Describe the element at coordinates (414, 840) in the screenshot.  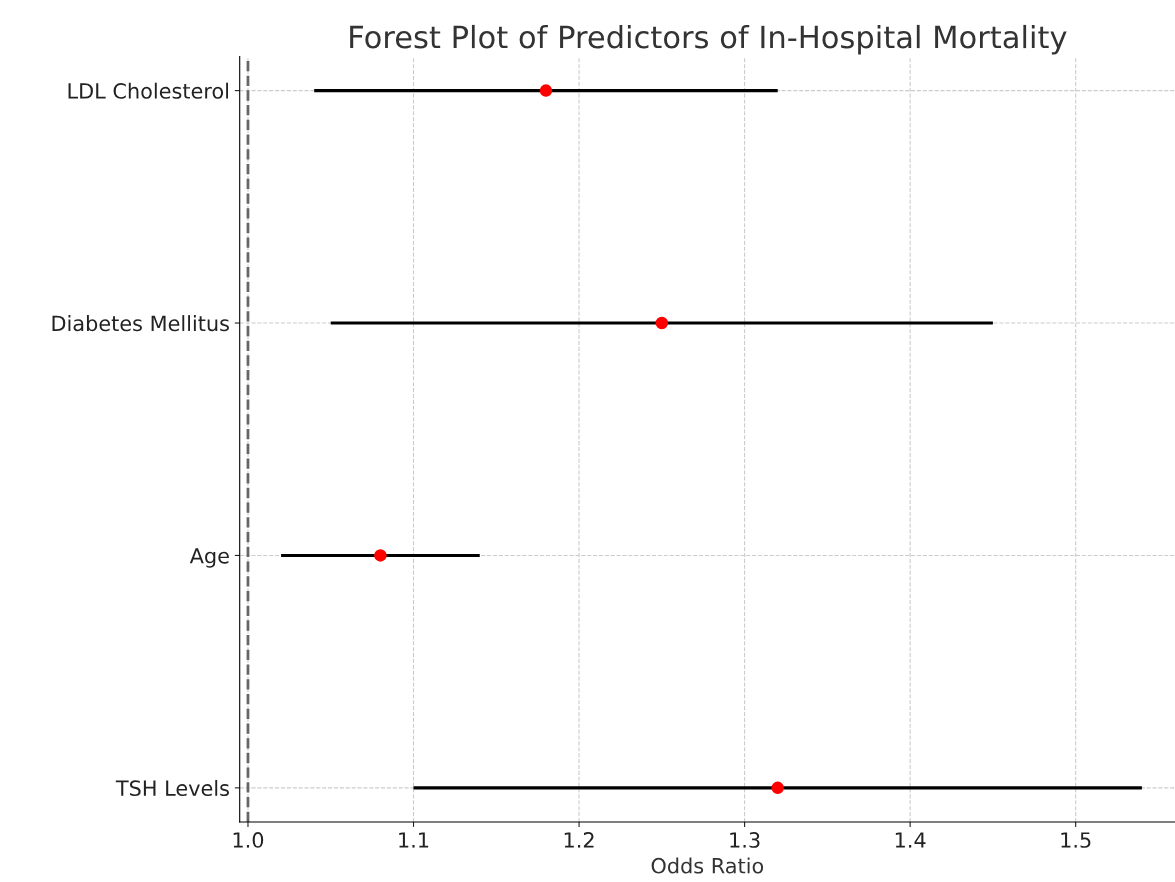
I see `x-tick-label: 1.1` at that location.